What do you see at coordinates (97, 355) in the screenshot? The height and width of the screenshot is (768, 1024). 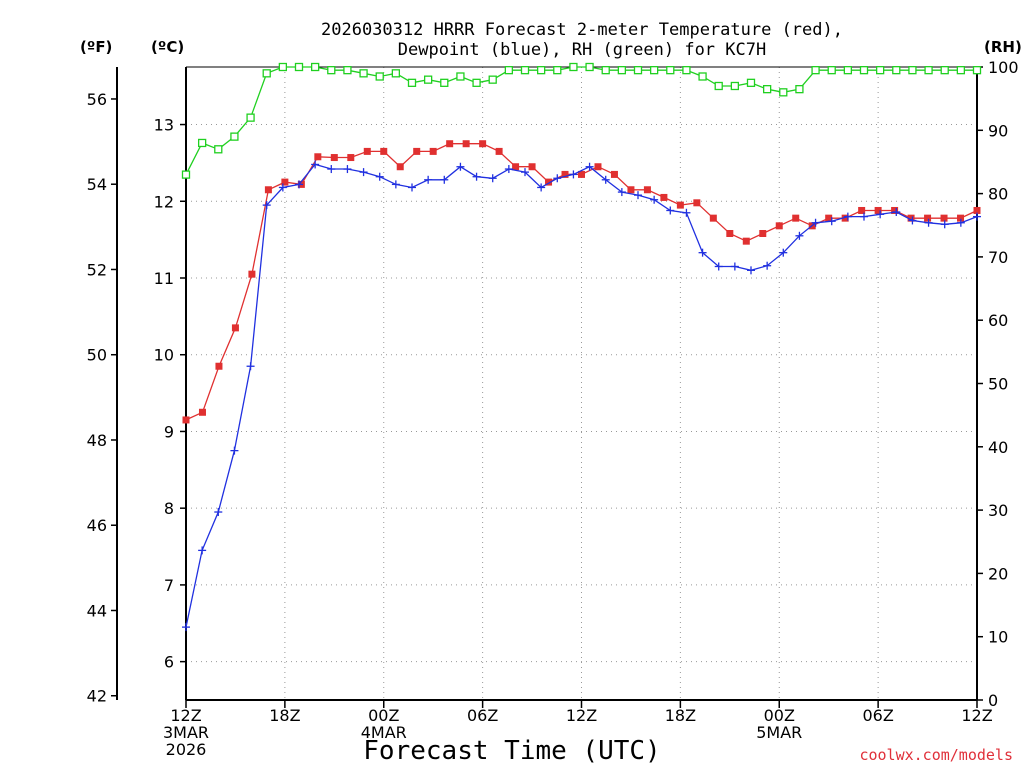 I see `fahrenheit-tick-label: 50` at bounding box center [97, 355].